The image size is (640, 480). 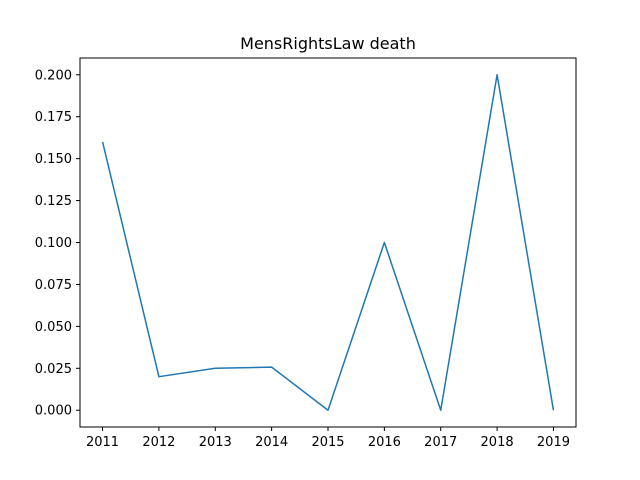 I want to click on y-tick-label: 0.100, so click(x=53, y=243).